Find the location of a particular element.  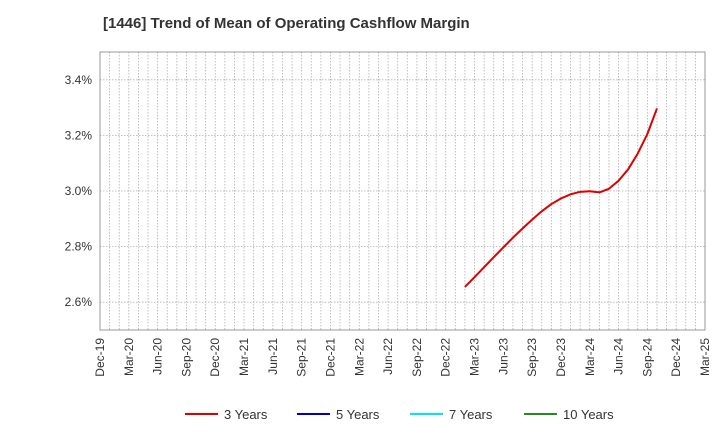

y-tick-labels: 2.6% 2.8% 3.0% 3.2% 3.4% is located at coordinates (79, 191).